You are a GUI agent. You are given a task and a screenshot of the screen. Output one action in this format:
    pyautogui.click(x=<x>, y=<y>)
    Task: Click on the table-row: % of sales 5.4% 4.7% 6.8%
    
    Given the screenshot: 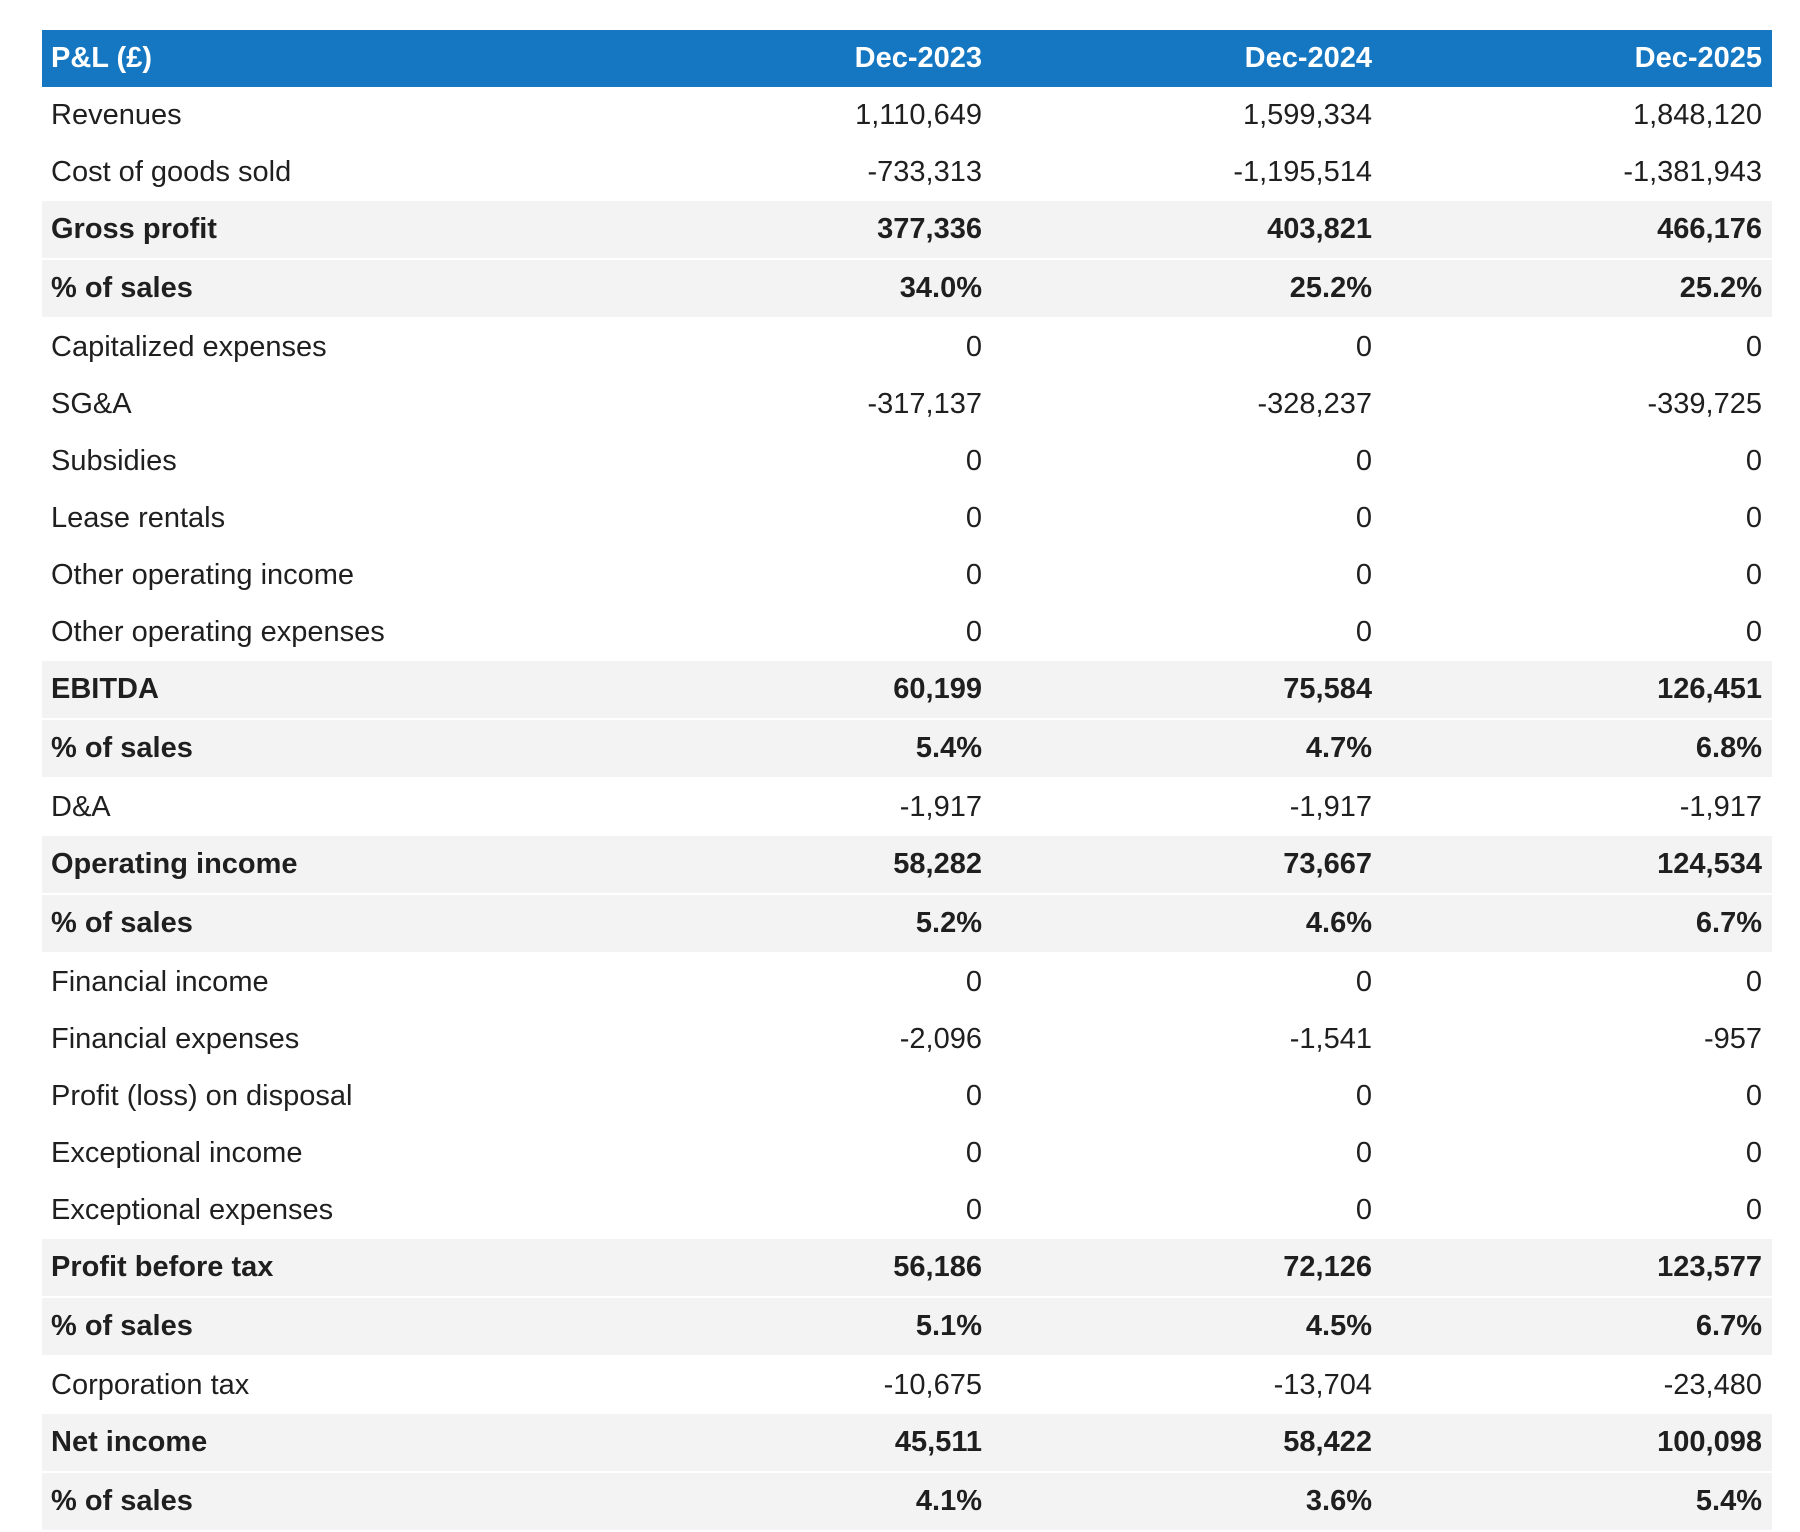 What is the action you would take?
    pyautogui.click(x=907, y=749)
    